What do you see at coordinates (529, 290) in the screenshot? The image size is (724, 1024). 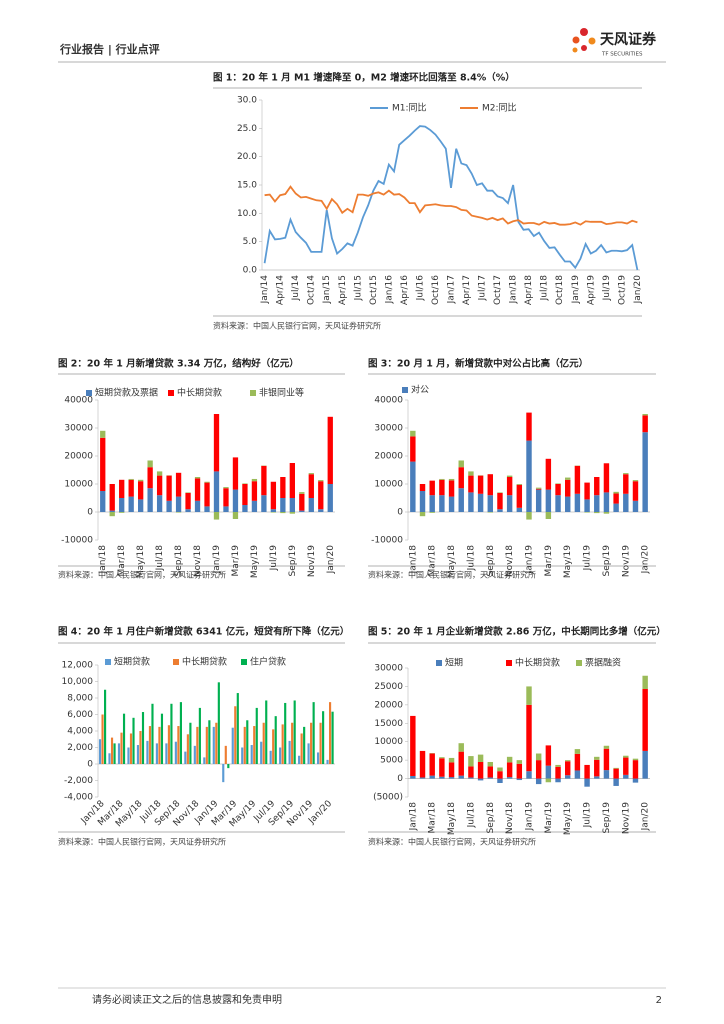 I see `x-tick-label: Apr/18` at bounding box center [529, 290].